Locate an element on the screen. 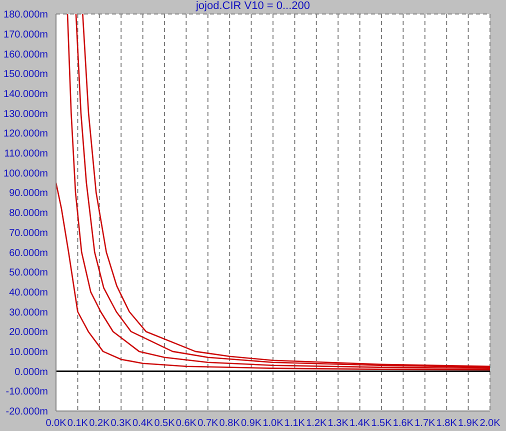 The height and width of the screenshot is (431, 506). x-tick-label: 1.3K is located at coordinates (338, 424).